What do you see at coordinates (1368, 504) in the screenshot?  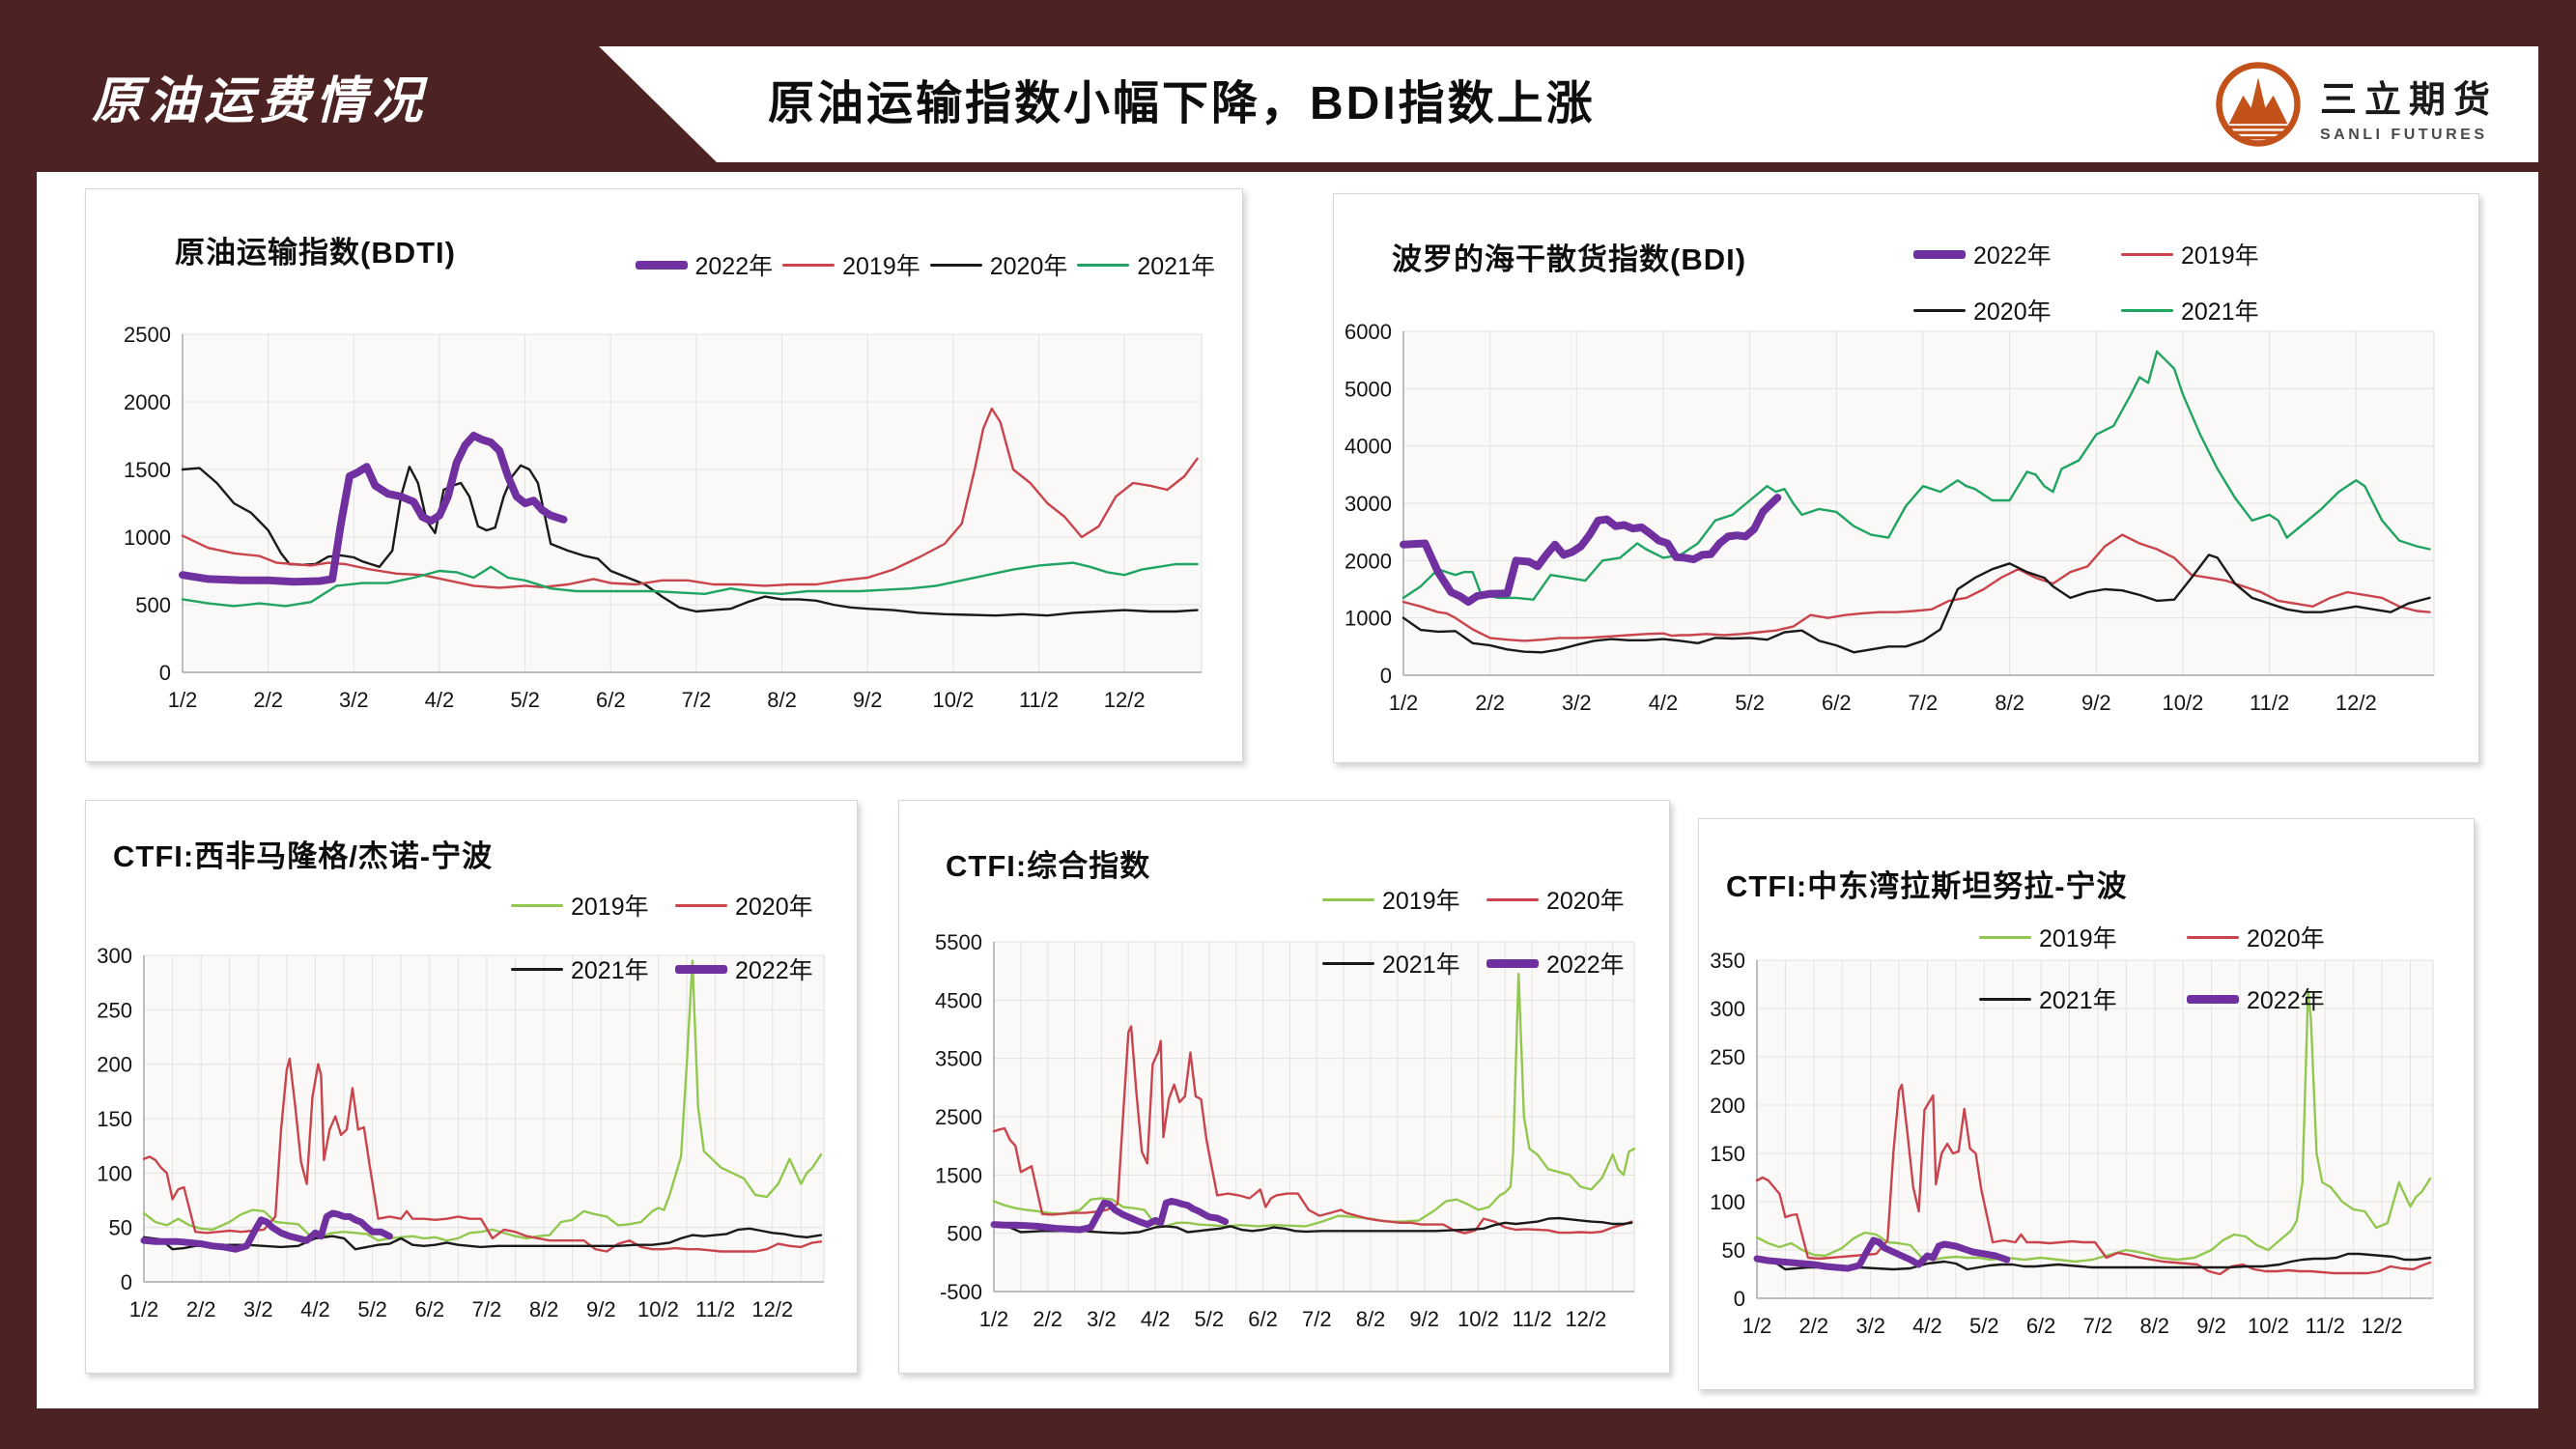 I see `svg-text: 3000` at bounding box center [1368, 504].